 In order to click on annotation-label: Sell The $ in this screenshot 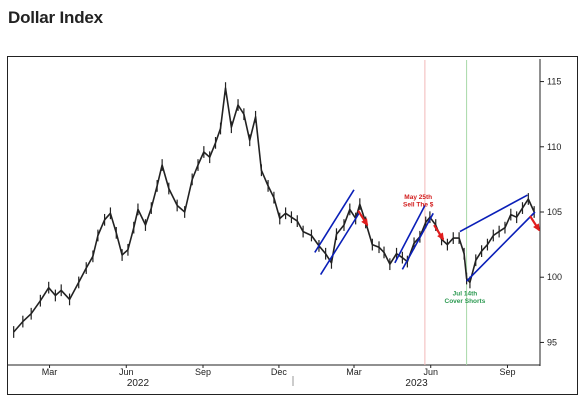, I will do `click(418, 204)`.